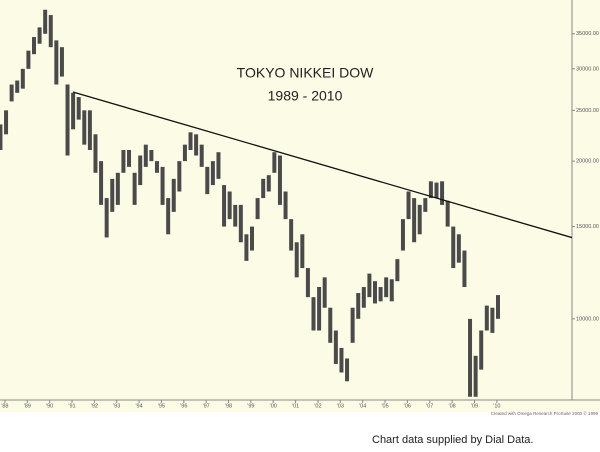 The height and width of the screenshot is (452, 600). What do you see at coordinates (474, 406) in the screenshot?
I see `x-tick-label: '09` at bounding box center [474, 406].